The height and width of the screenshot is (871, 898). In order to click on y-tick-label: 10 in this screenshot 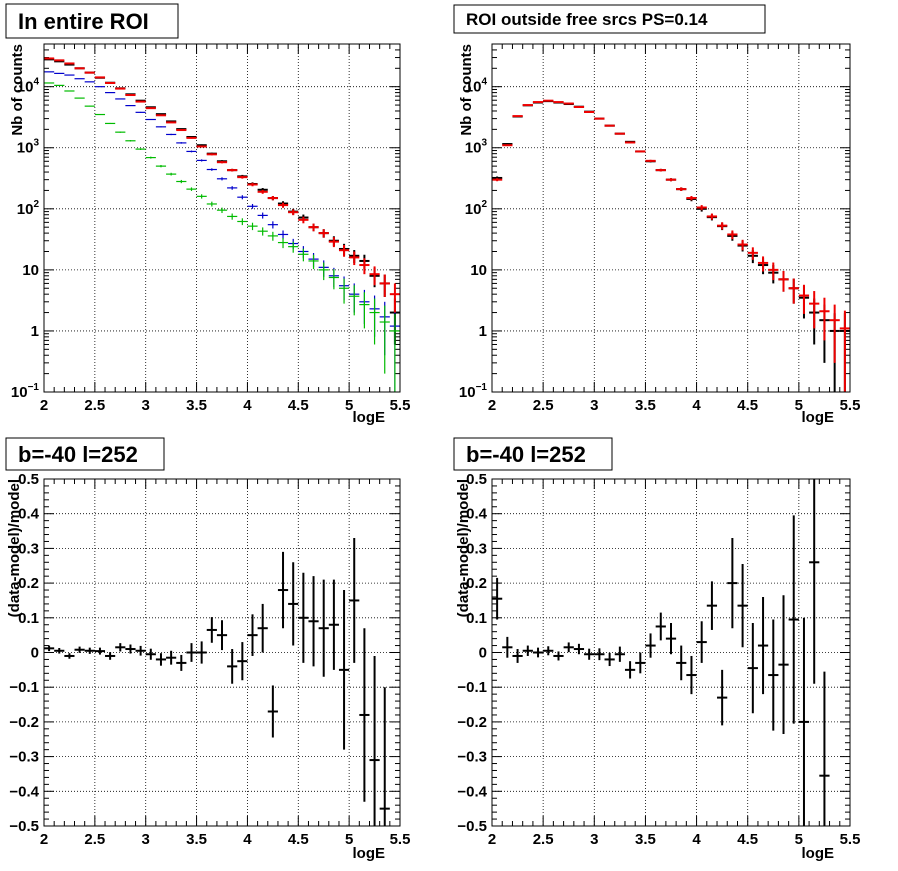, I will do `click(30, 270)`.